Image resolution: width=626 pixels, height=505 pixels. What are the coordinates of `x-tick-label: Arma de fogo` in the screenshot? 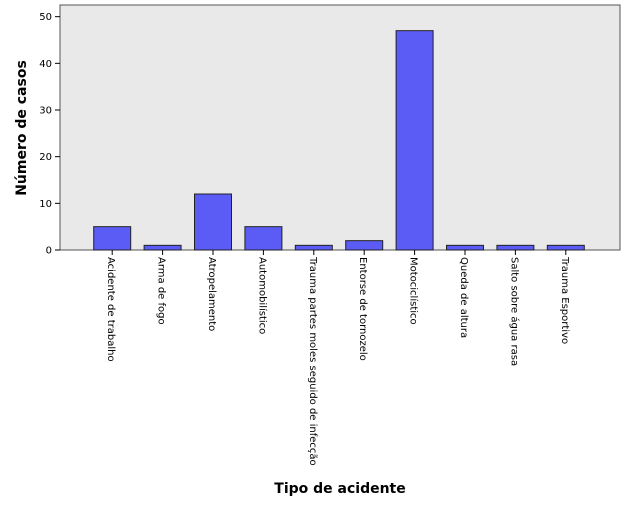 It's located at (161, 291).